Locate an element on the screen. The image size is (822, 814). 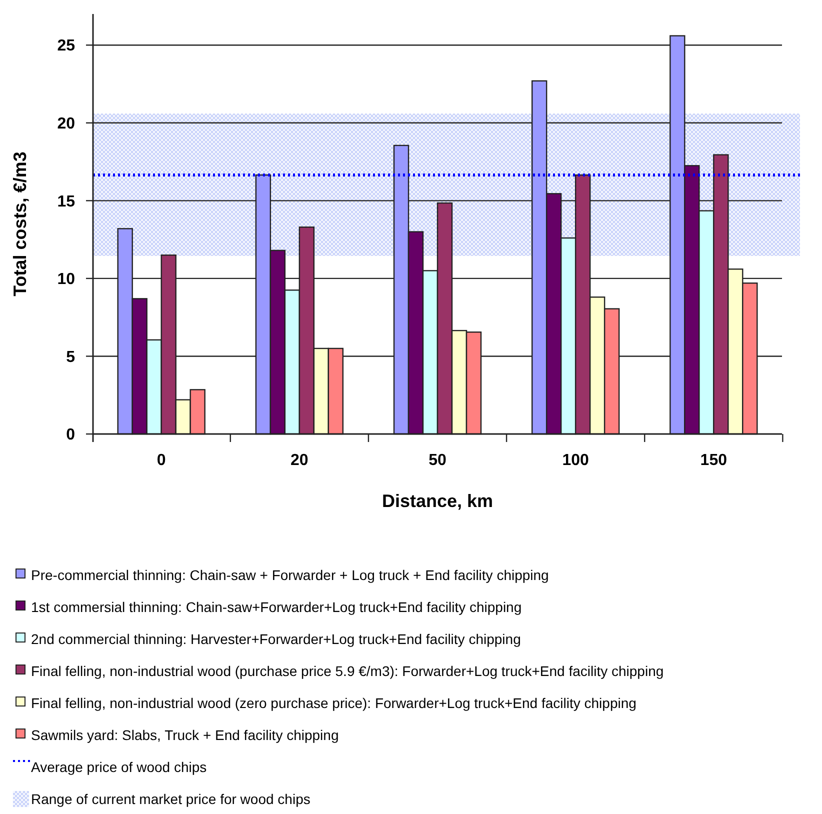
legend-label: 2nd commercial thinning: Harvester+Forwarder+Log truck+End facility chipping is located at coordinates (276, 638).